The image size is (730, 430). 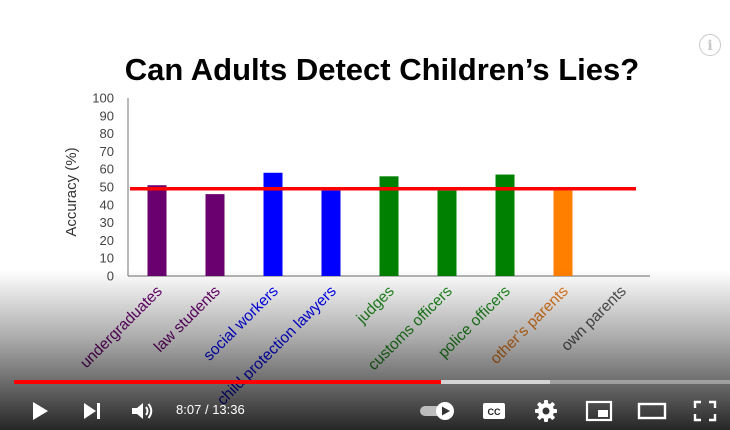 I want to click on x-tick-label: undergraduates, so click(x=121, y=327).